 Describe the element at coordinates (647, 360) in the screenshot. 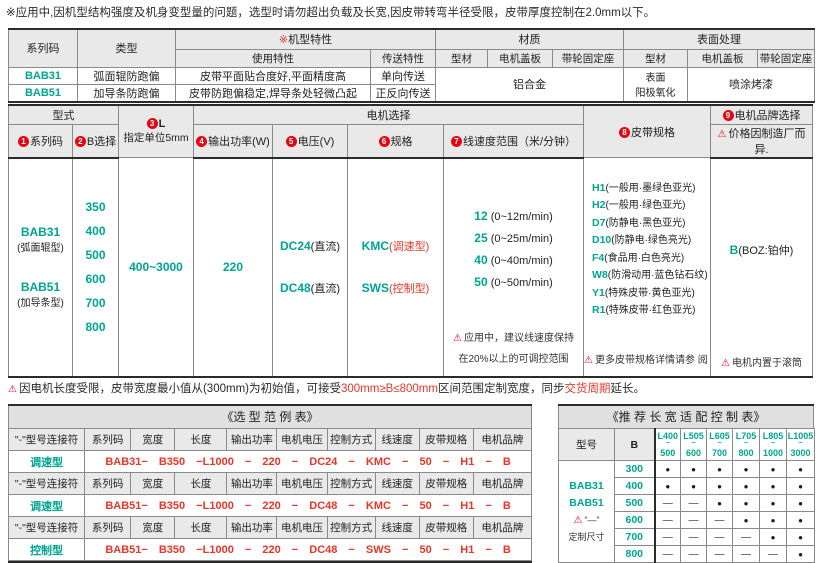

I see `belt-note: ⚠更多皮带规格详情请参 阅《平皮带规格总表》` at that location.